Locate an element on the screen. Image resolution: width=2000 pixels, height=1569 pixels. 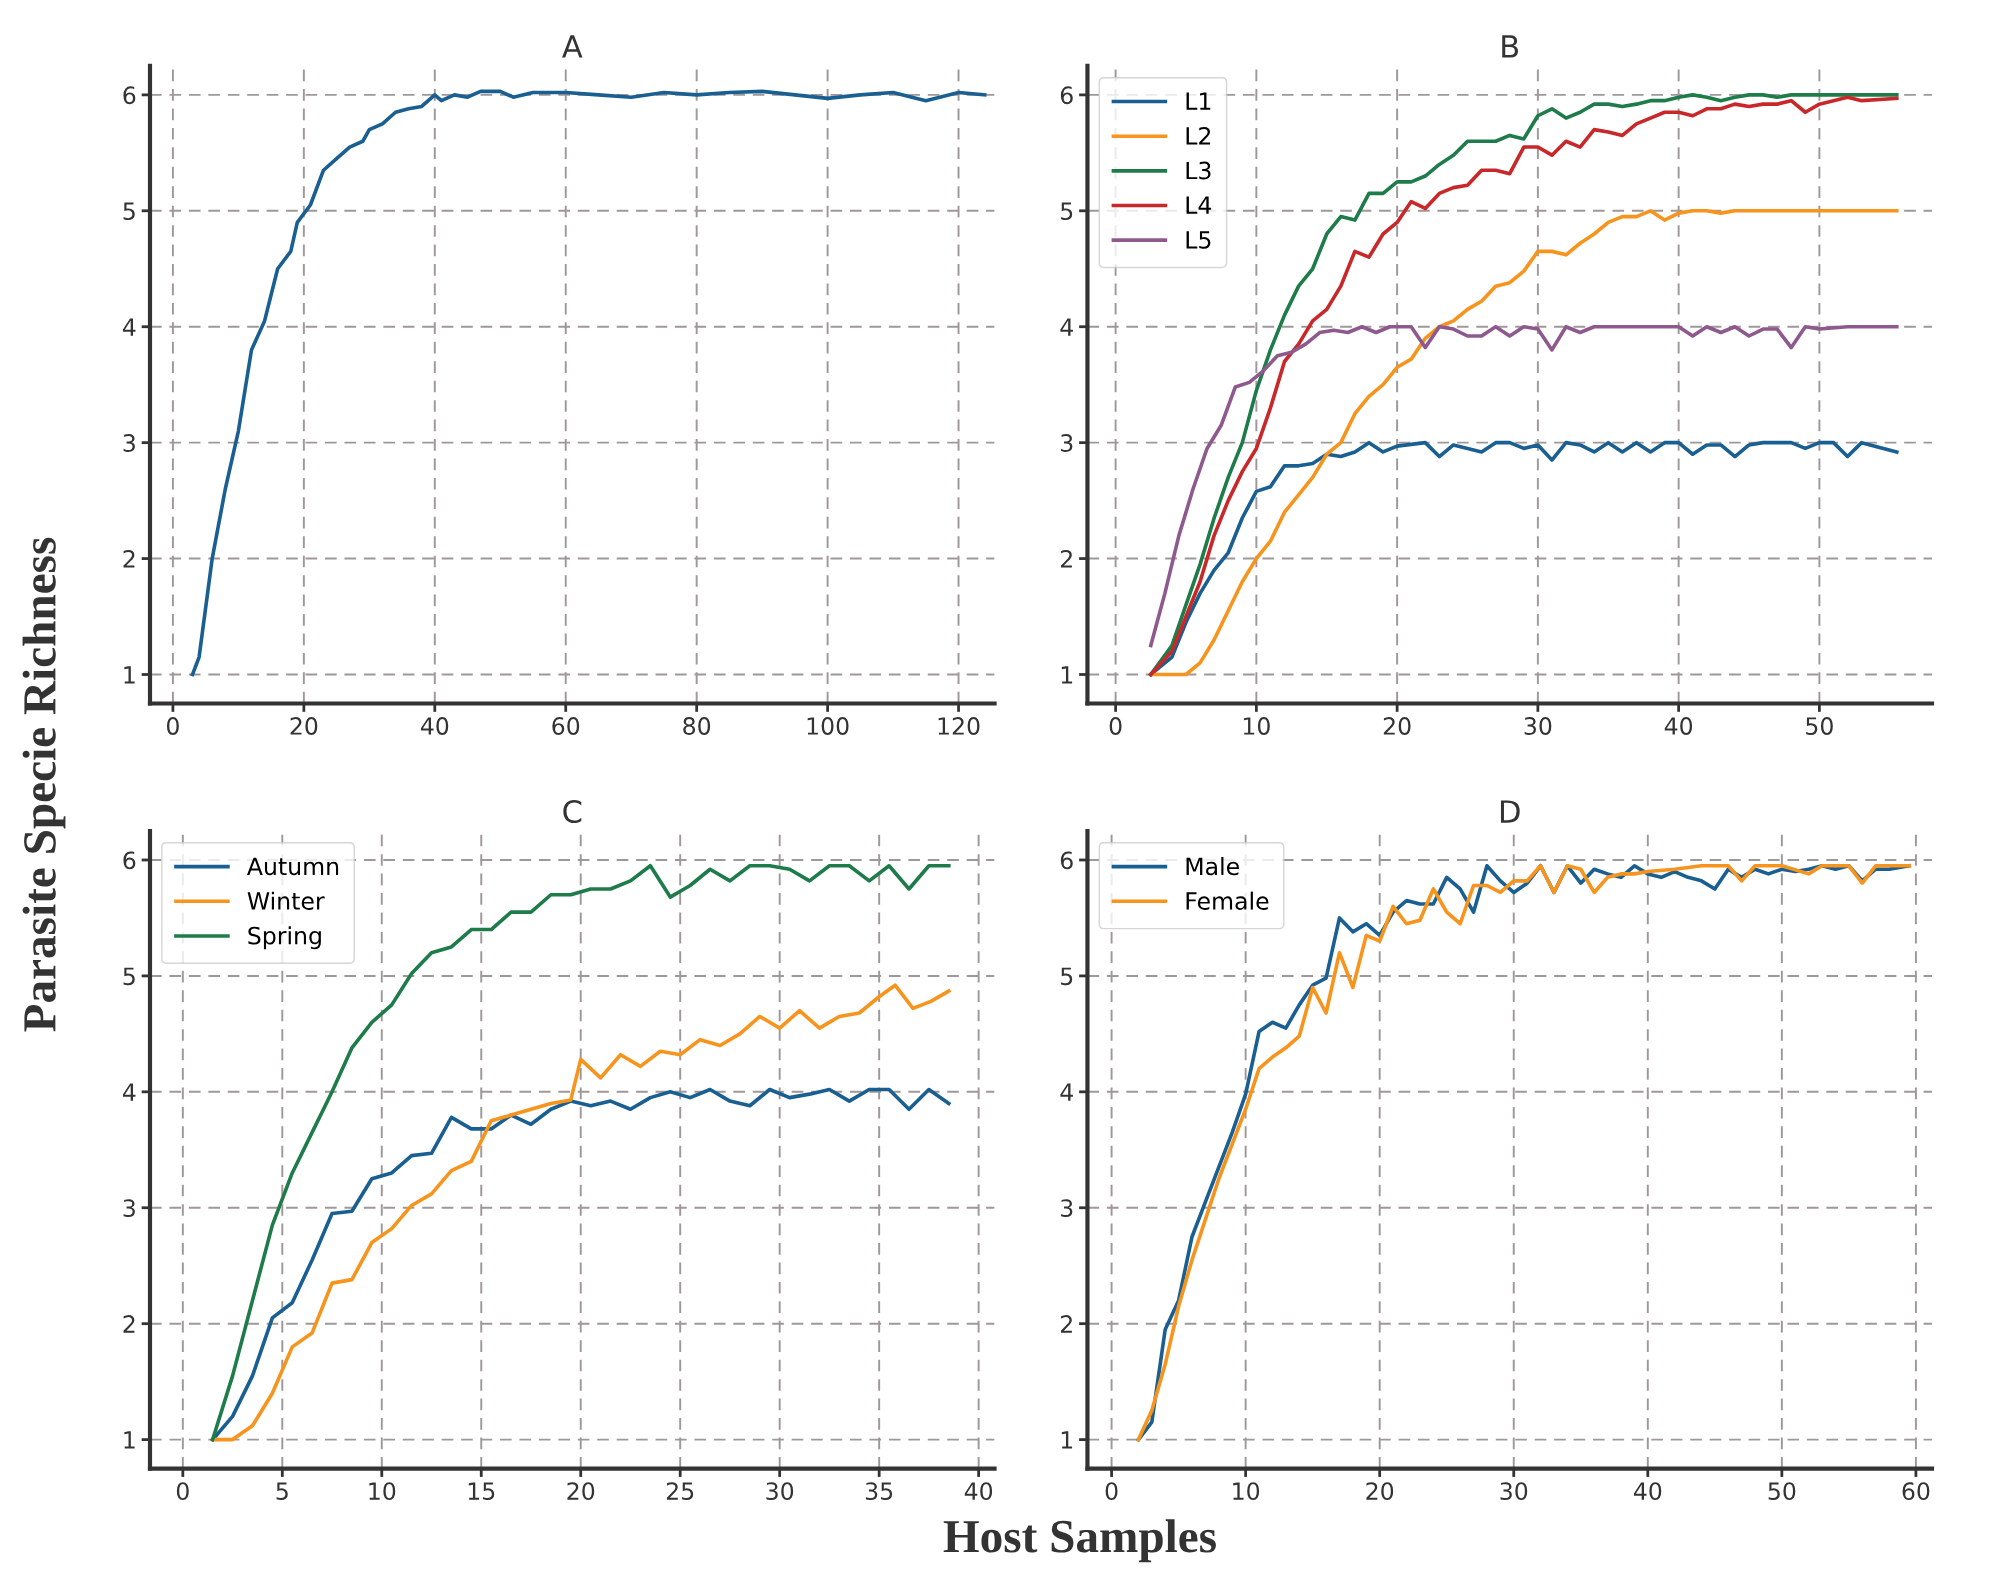
x-tick-label: 35 is located at coordinates (879, 1491).